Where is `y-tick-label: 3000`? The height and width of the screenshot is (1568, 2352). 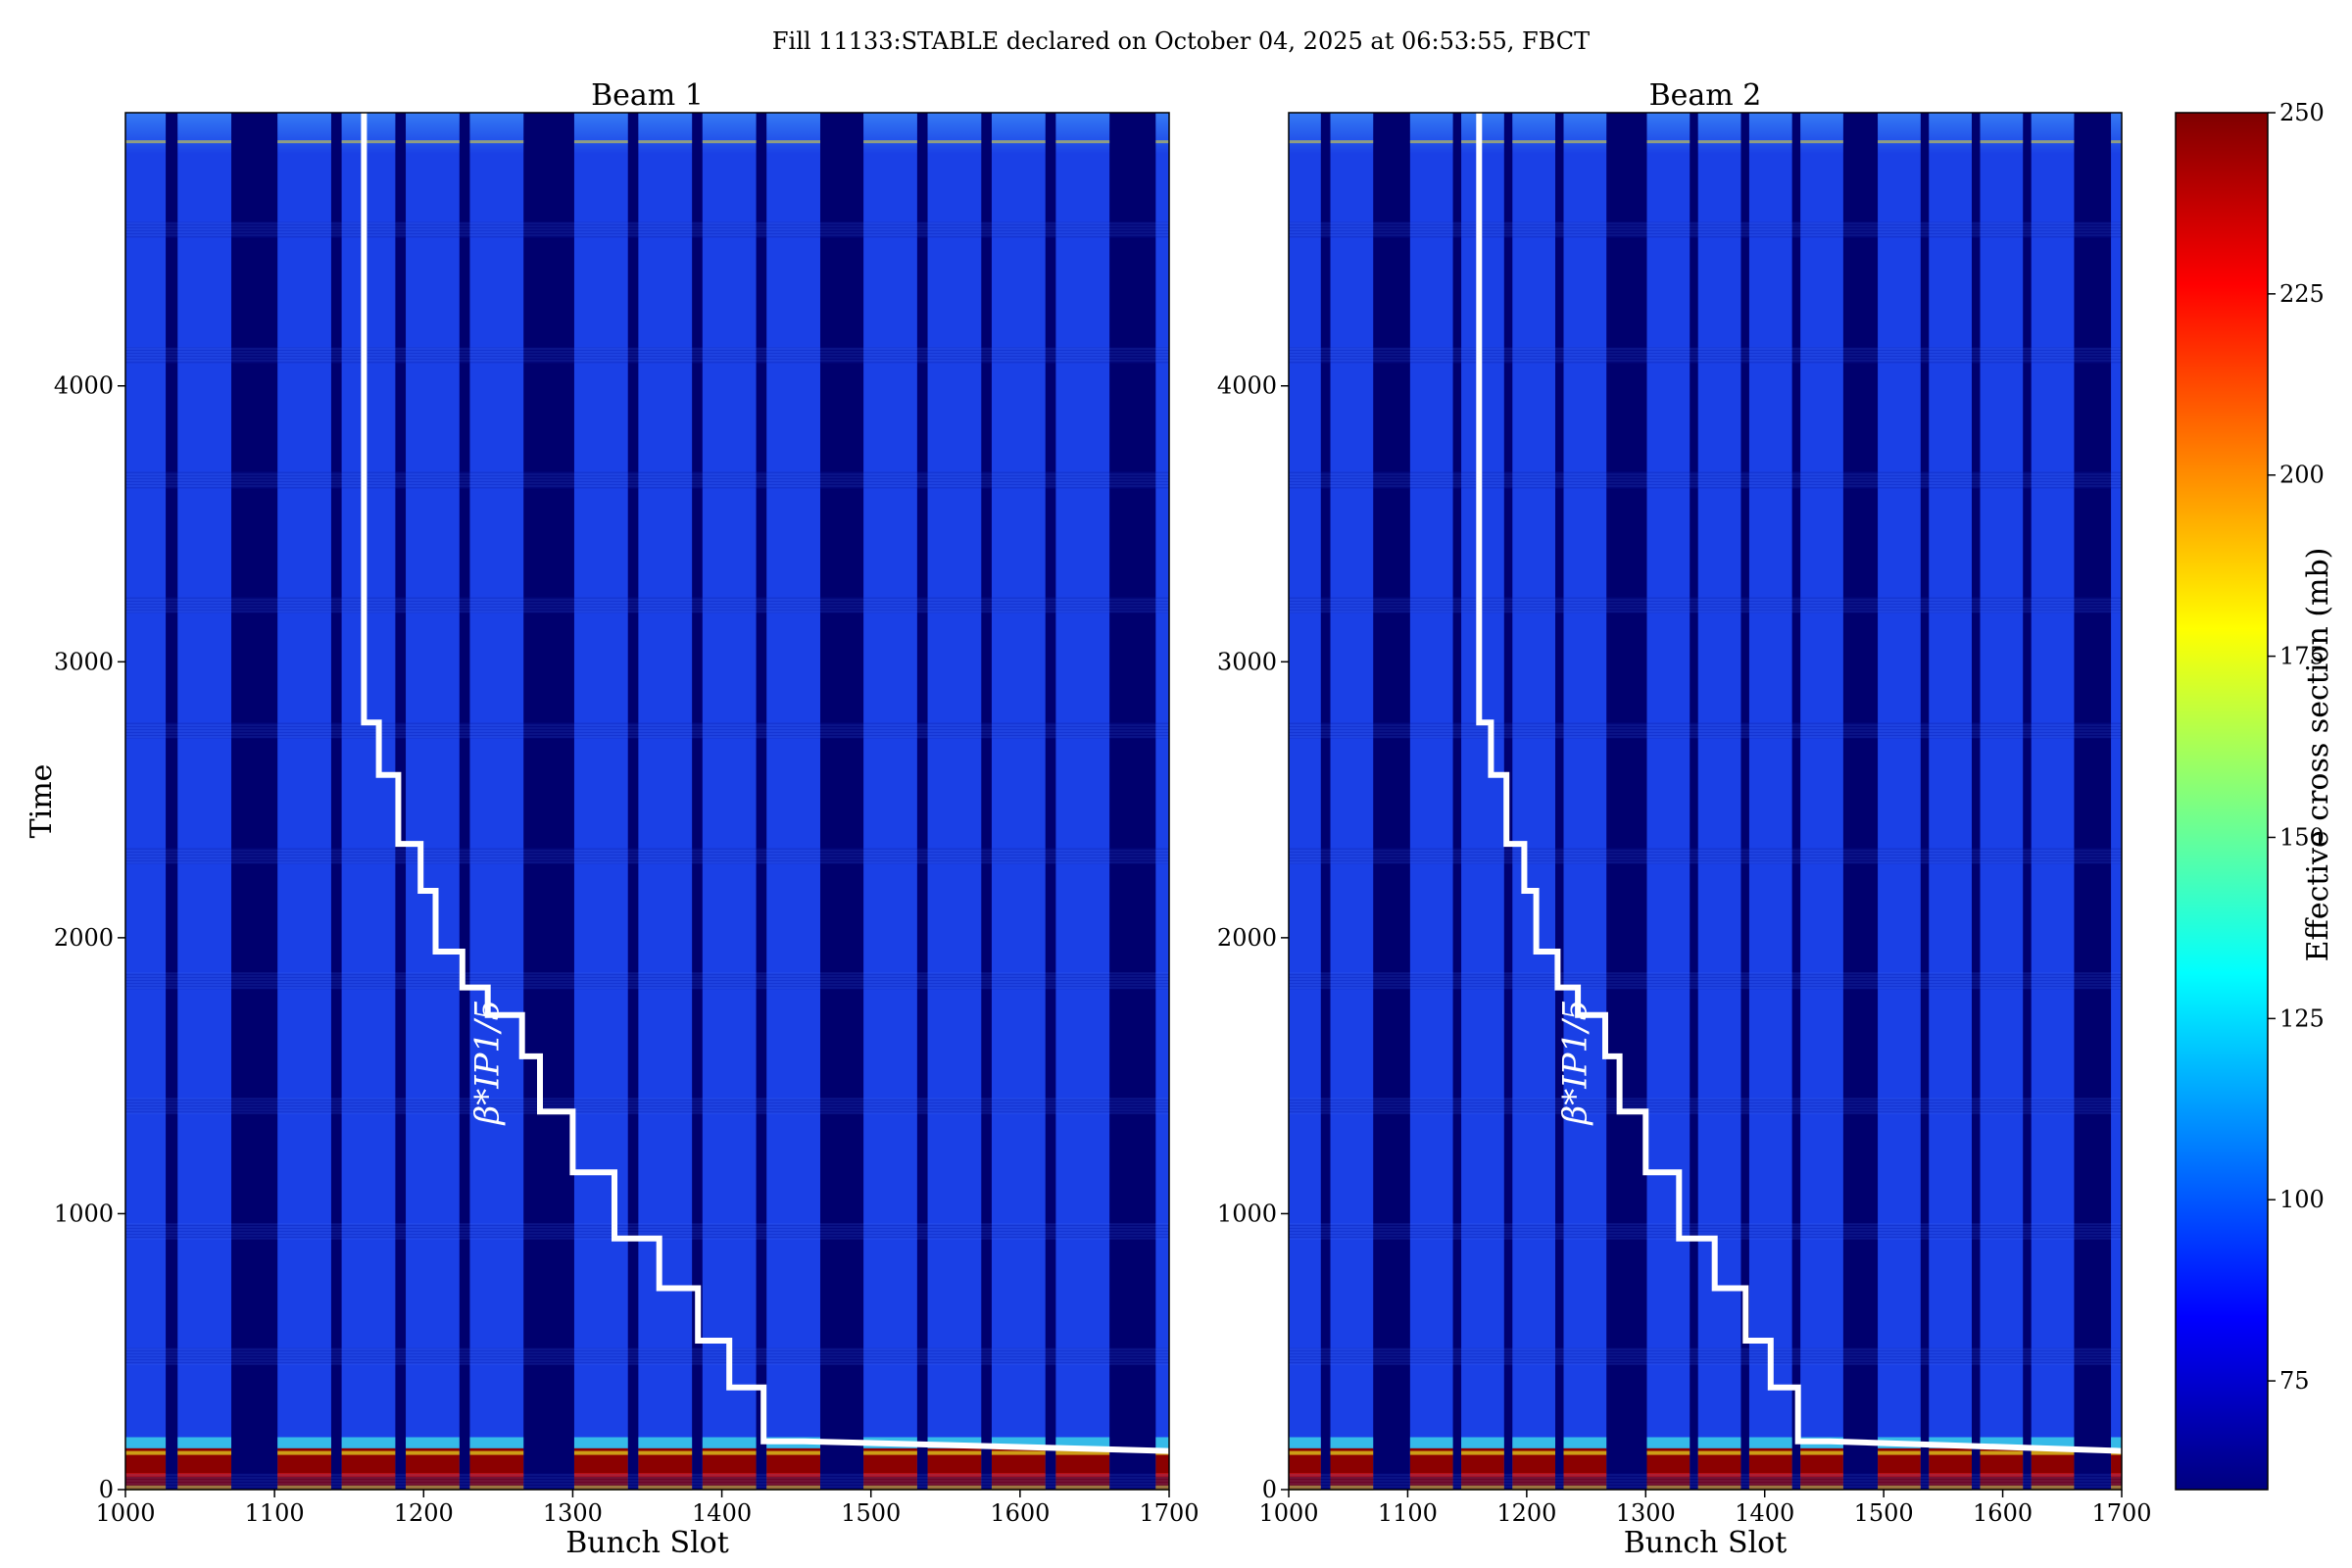
y-tick-label: 3000 is located at coordinates (84, 661).